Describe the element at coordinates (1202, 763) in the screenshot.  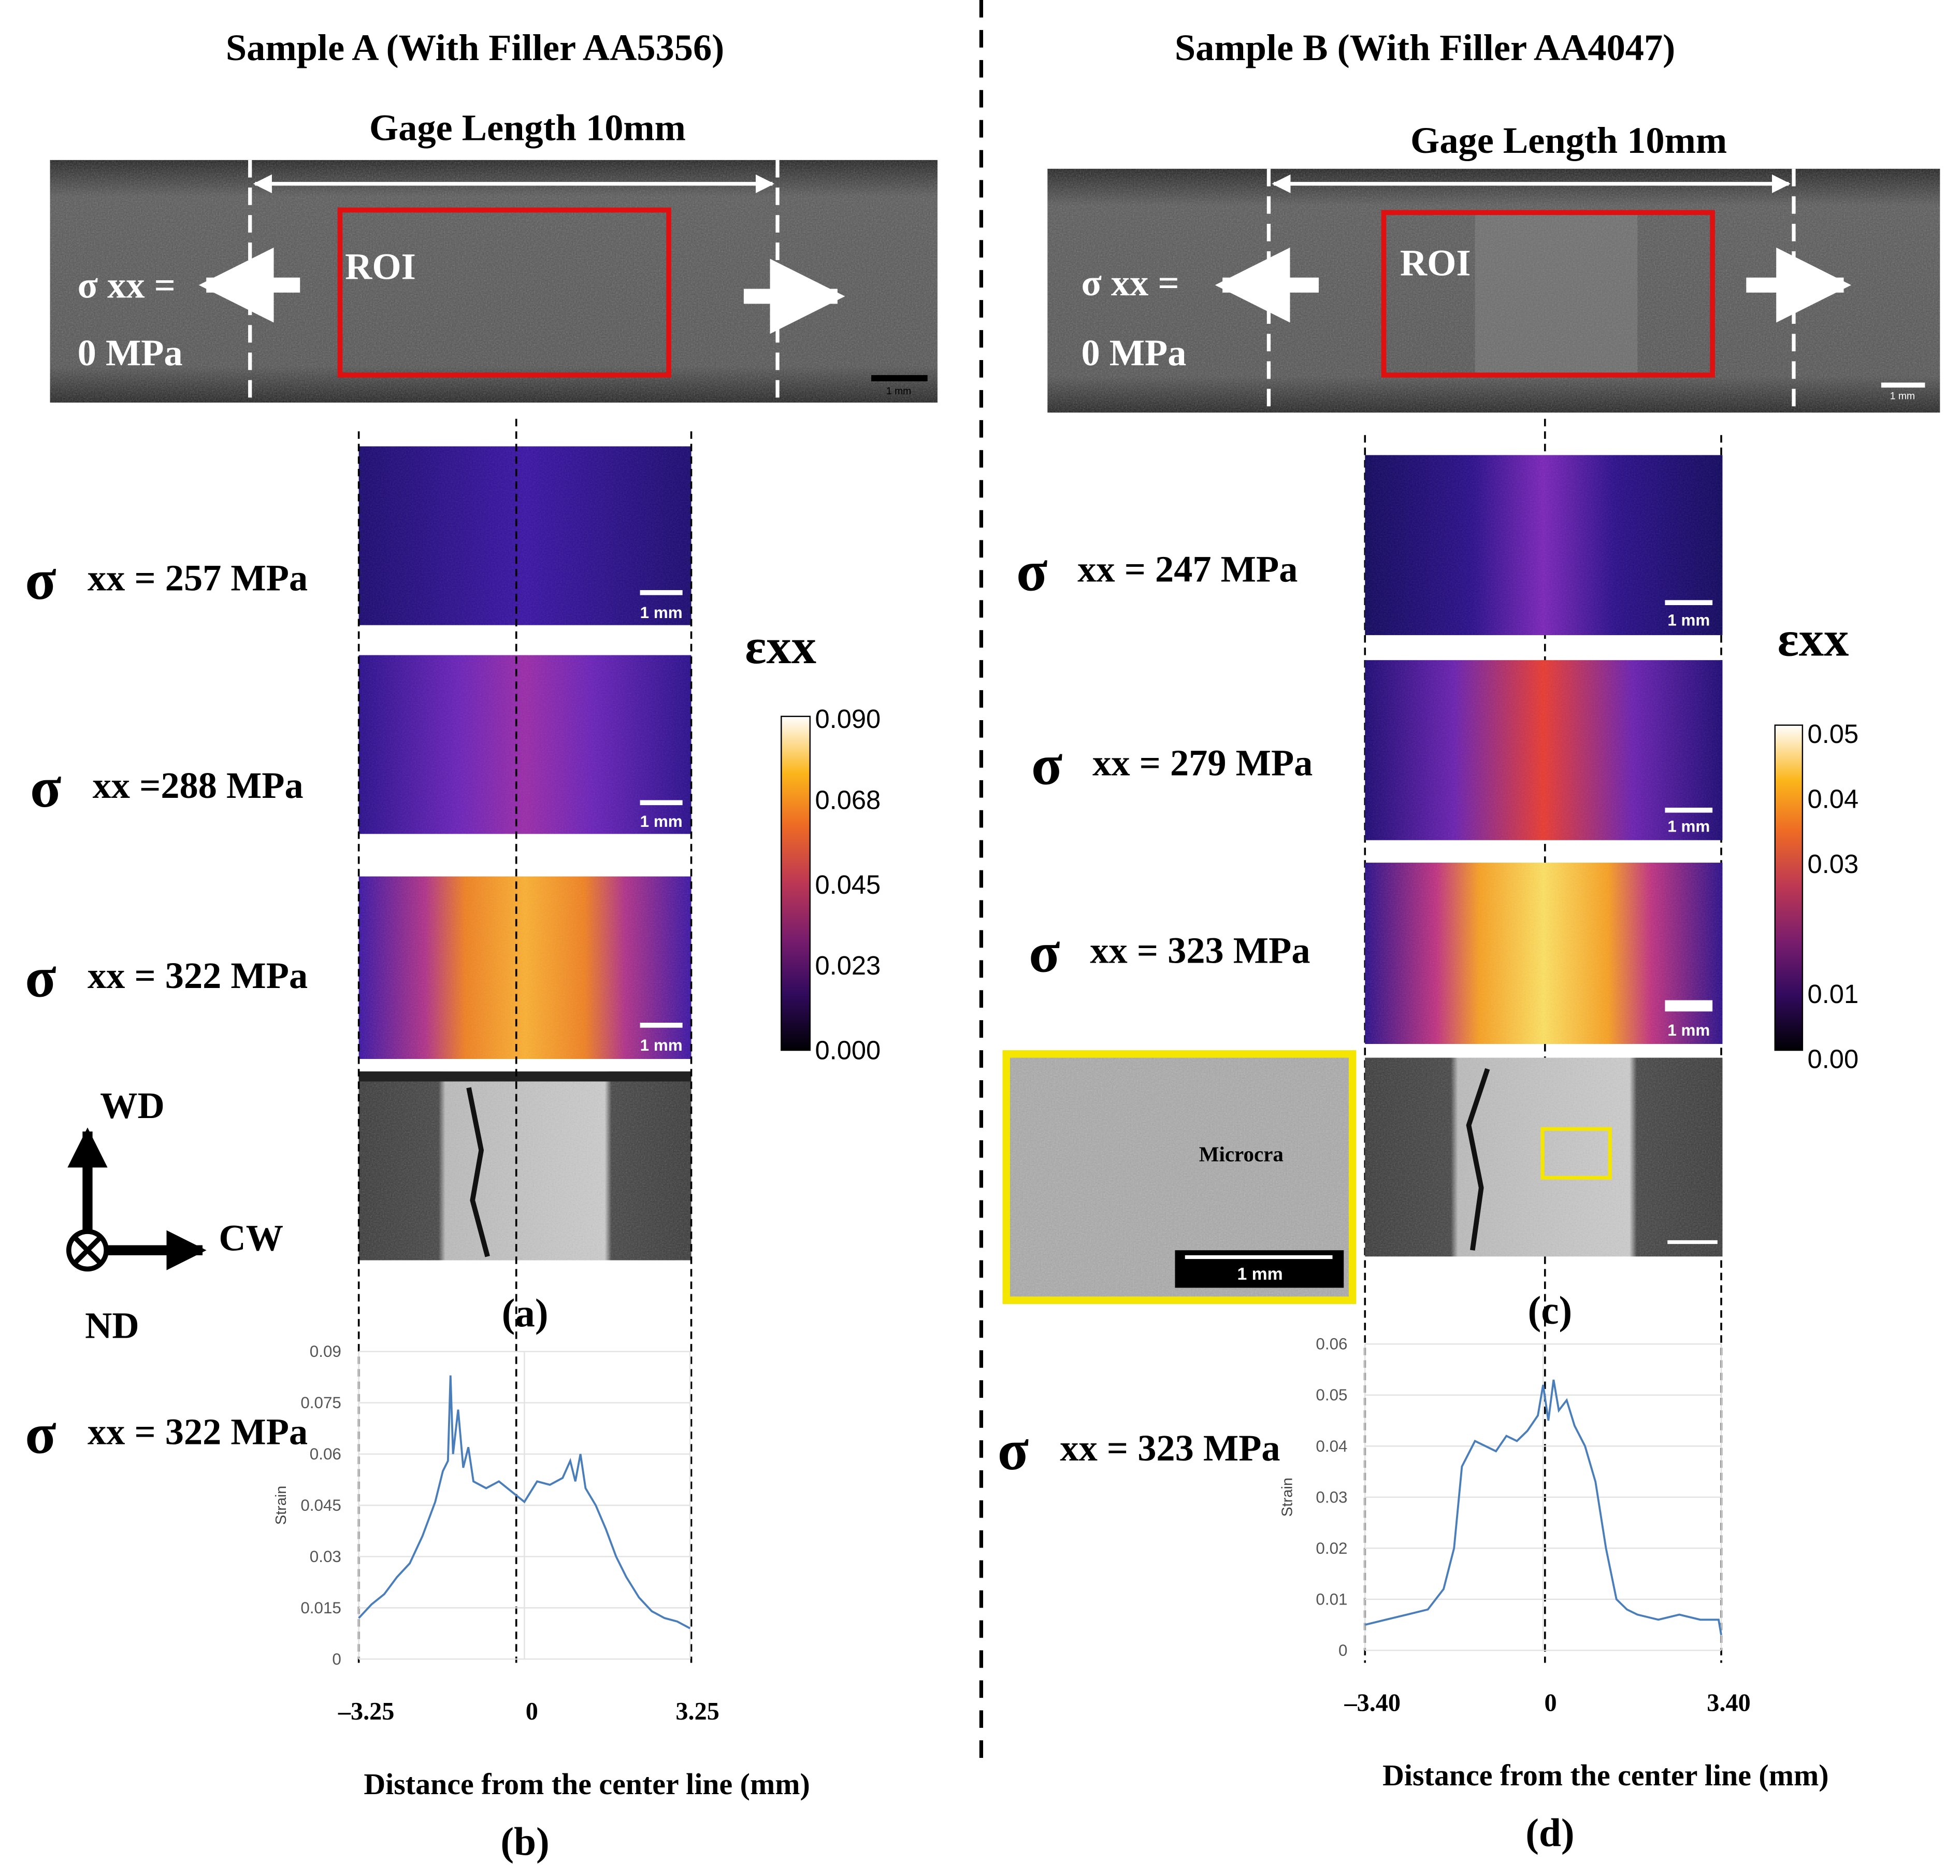
I see `stress-label: xx = 279 MPa` at that location.